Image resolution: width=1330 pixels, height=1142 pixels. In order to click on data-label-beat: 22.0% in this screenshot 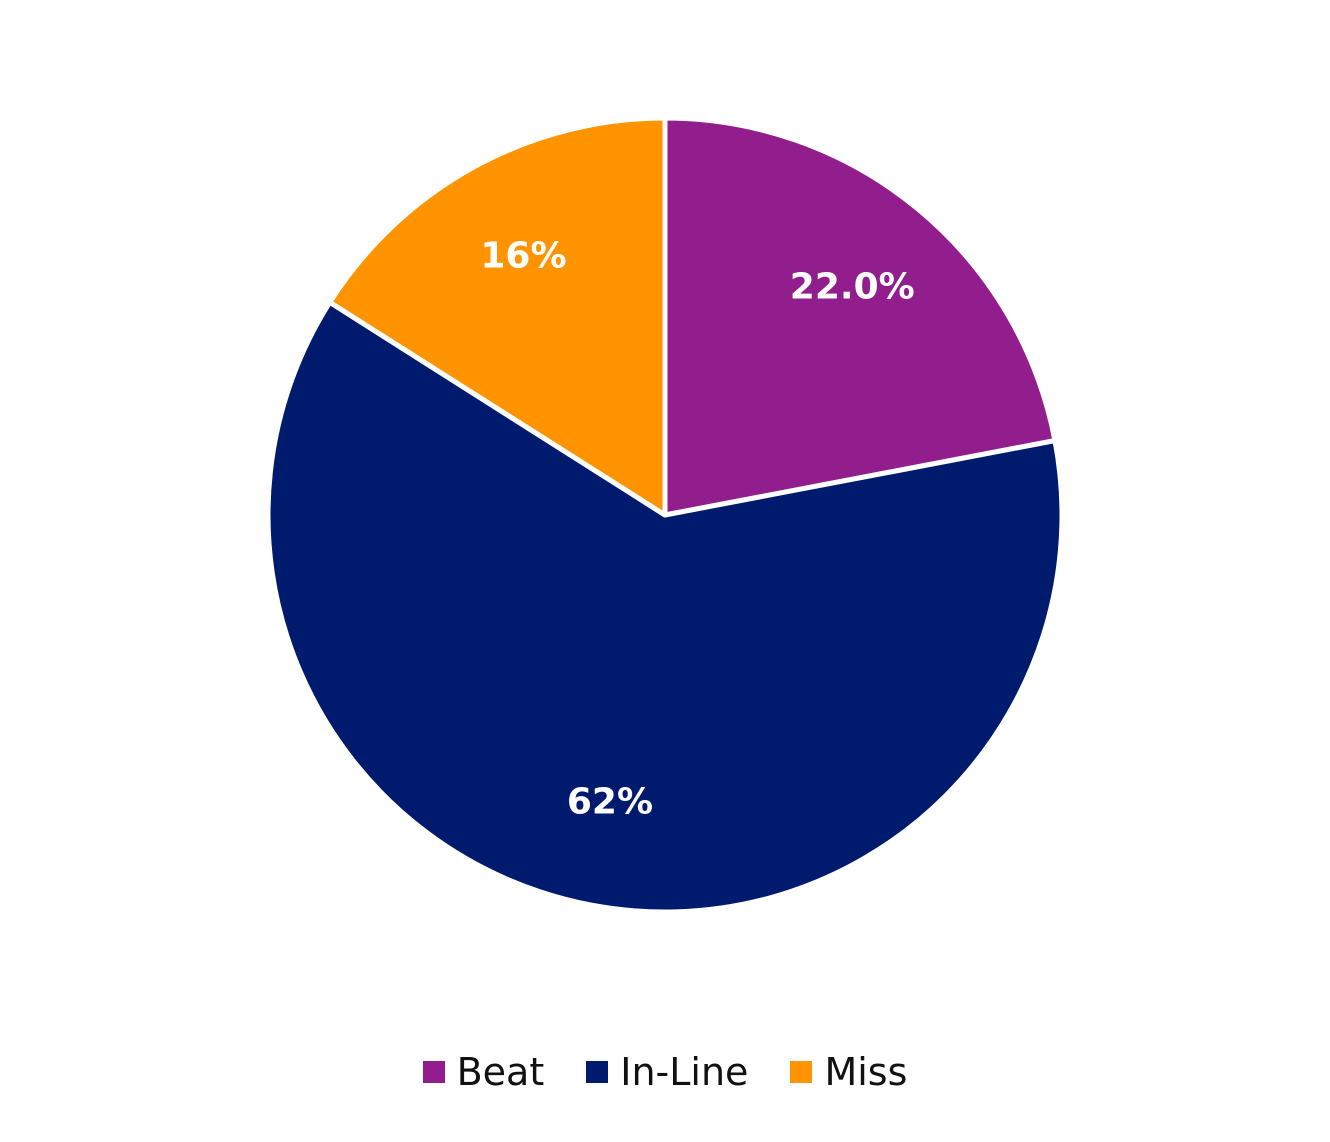, I will do `click(852, 287)`.